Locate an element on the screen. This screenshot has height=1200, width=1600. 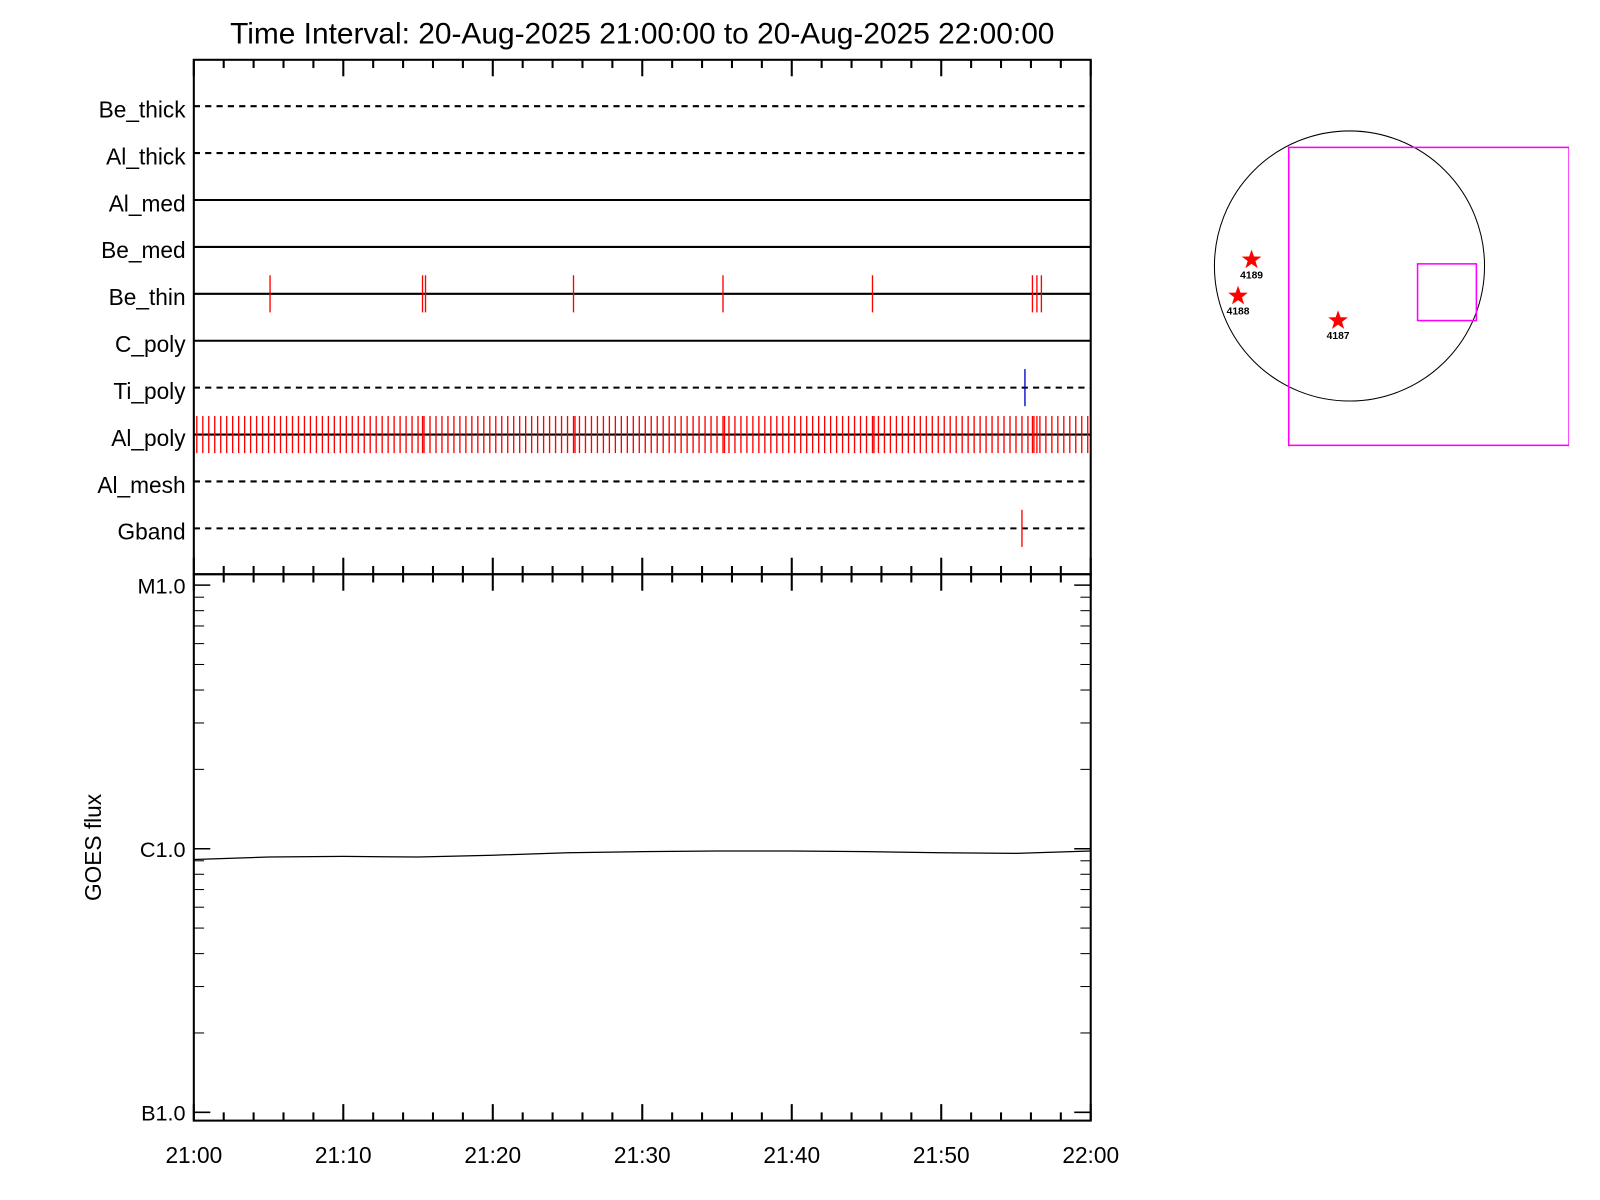
row-label: Al_thick is located at coordinates (146, 156).